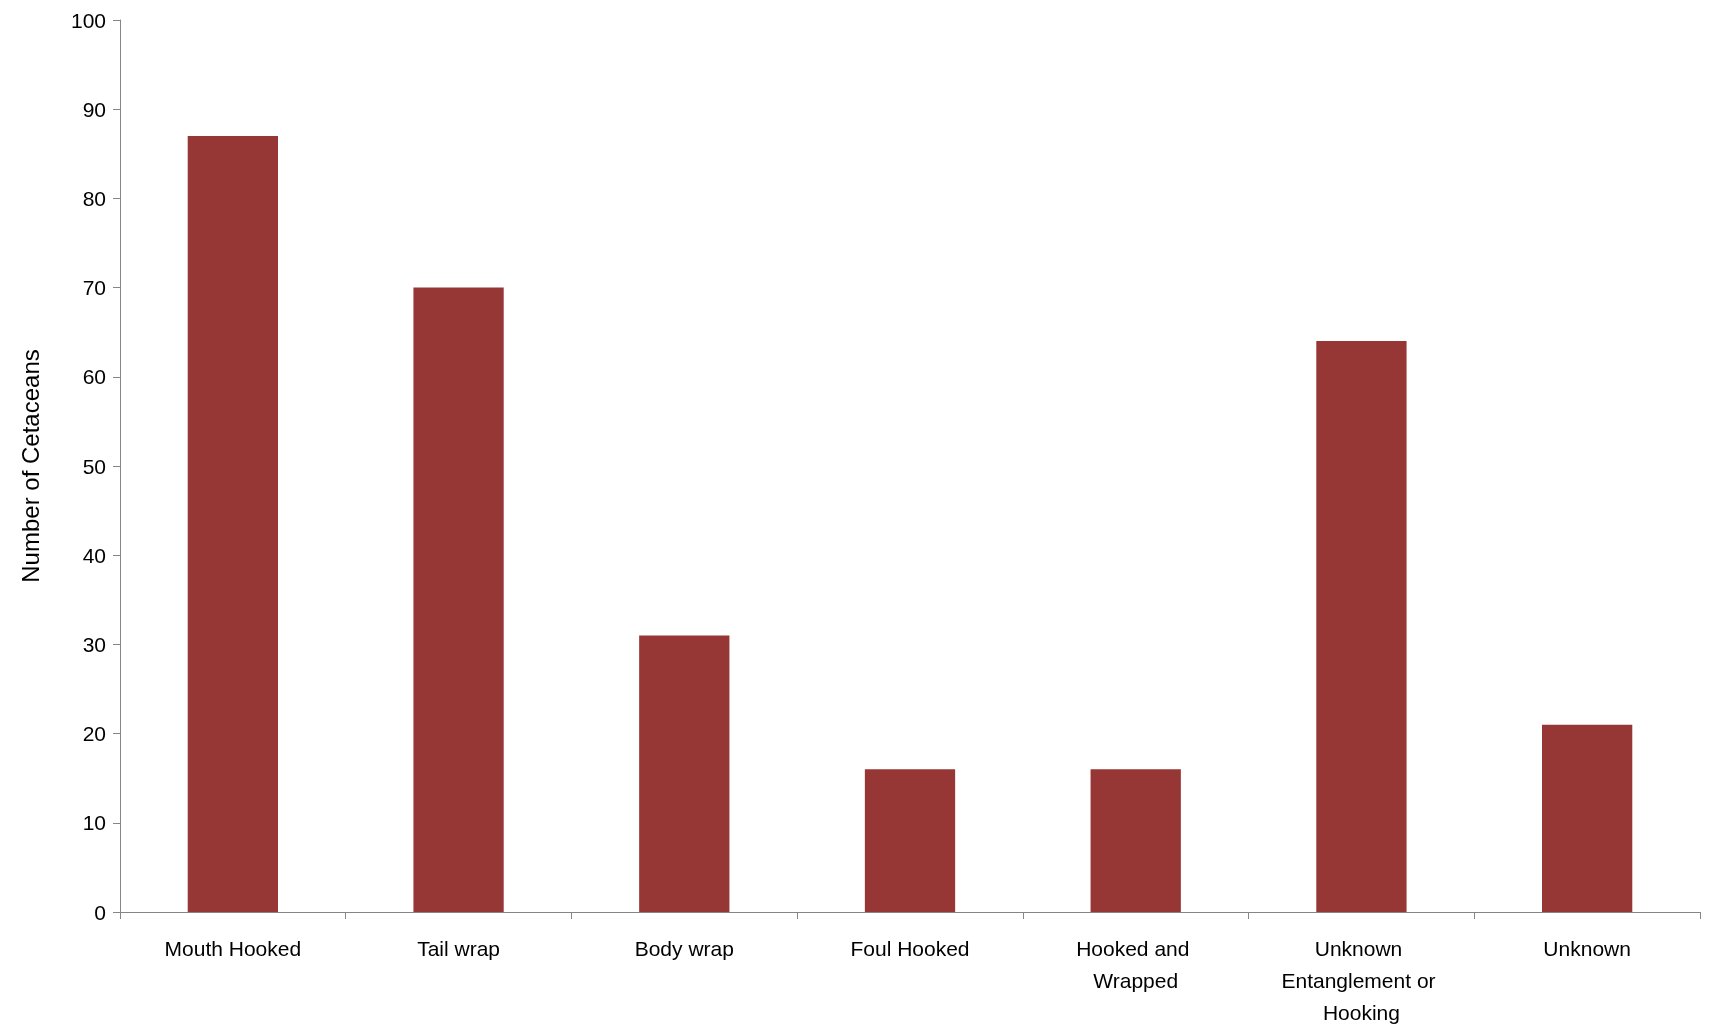 This screenshot has width=1710, height=1028. What do you see at coordinates (1587, 948) in the screenshot?
I see `x-tick-label: Unknown` at bounding box center [1587, 948].